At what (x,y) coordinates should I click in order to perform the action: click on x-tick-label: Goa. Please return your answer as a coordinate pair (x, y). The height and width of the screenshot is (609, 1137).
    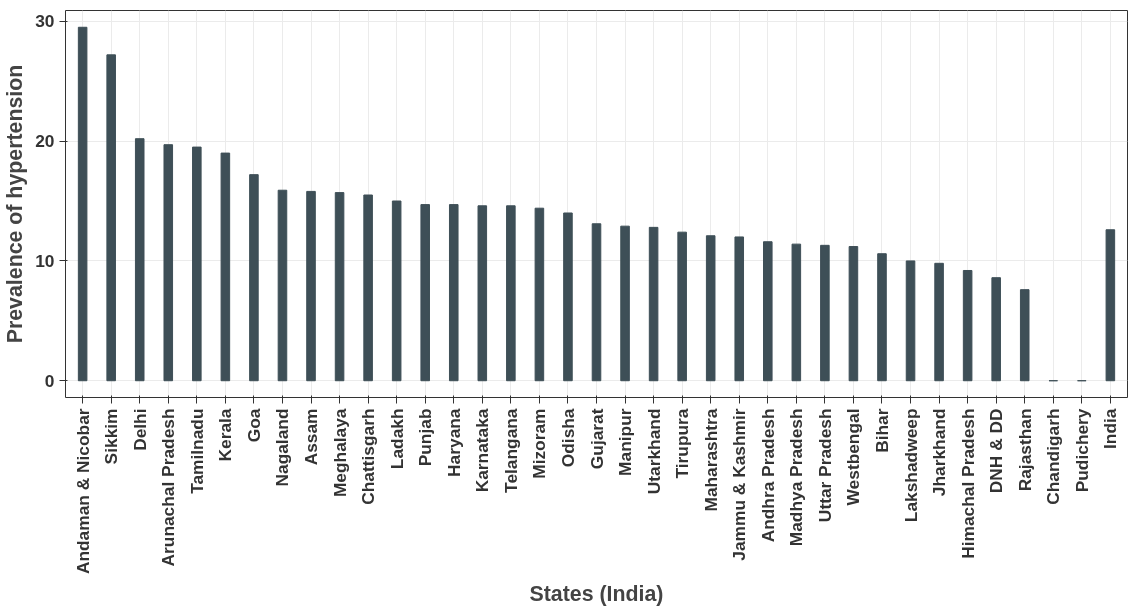
    Looking at the image, I should click on (253, 425).